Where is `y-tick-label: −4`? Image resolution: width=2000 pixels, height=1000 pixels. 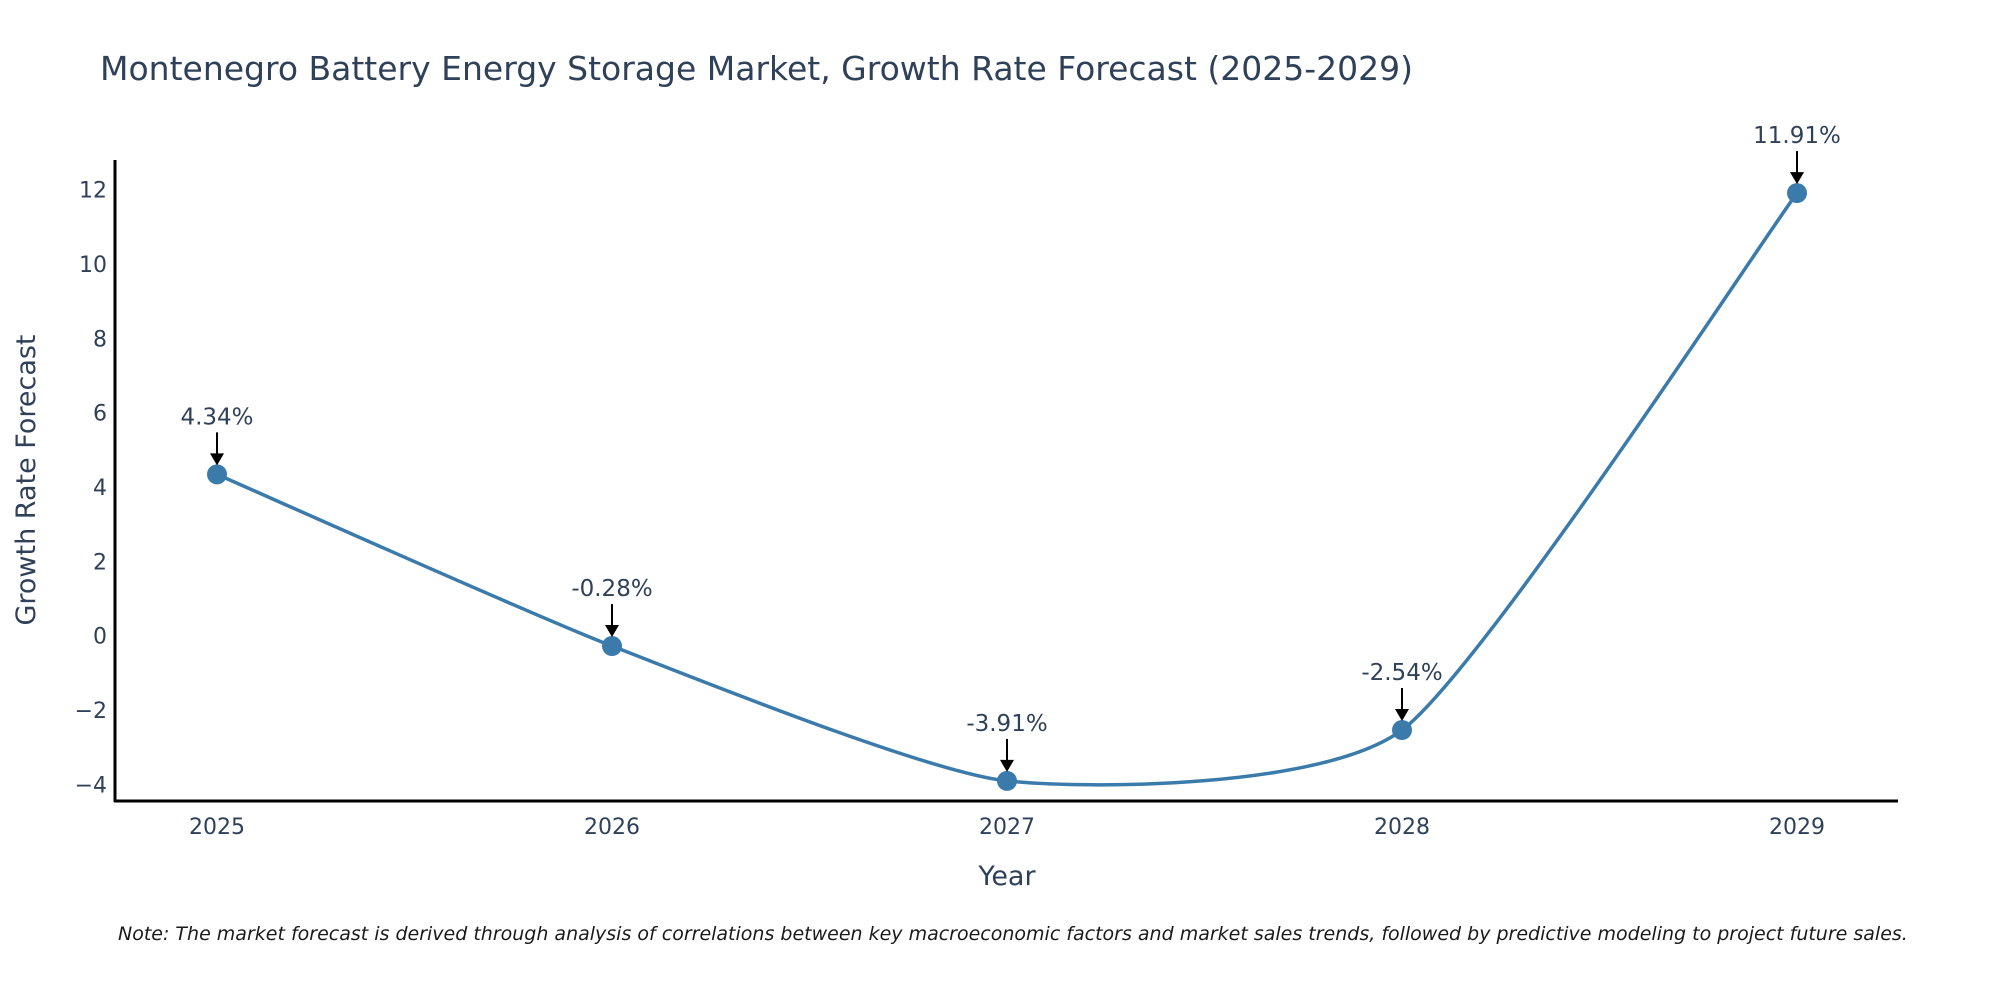
y-tick-label: −4 is located at coordinates (91, 785).